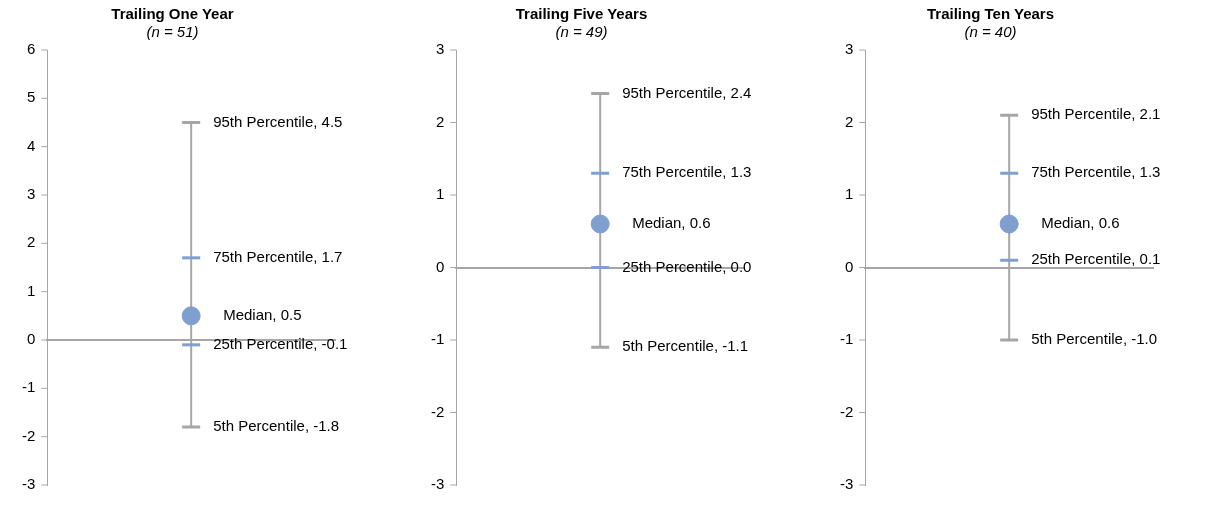  Describe the element at coordinates (262, 314) in the screenshot. I see `annotation: Median, 0.5` at that location.